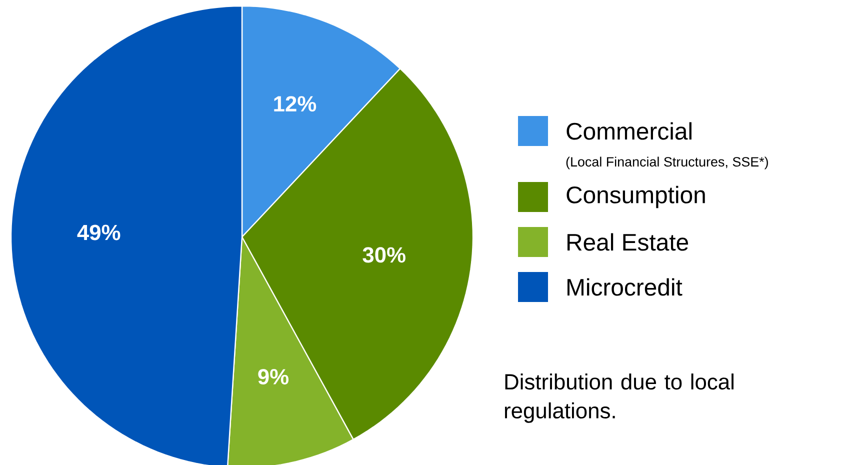 The image size is (862, 465). Describe the element at coordinates (629, 131) in the screenshot. I see `legend-label: Commercial` at that location.